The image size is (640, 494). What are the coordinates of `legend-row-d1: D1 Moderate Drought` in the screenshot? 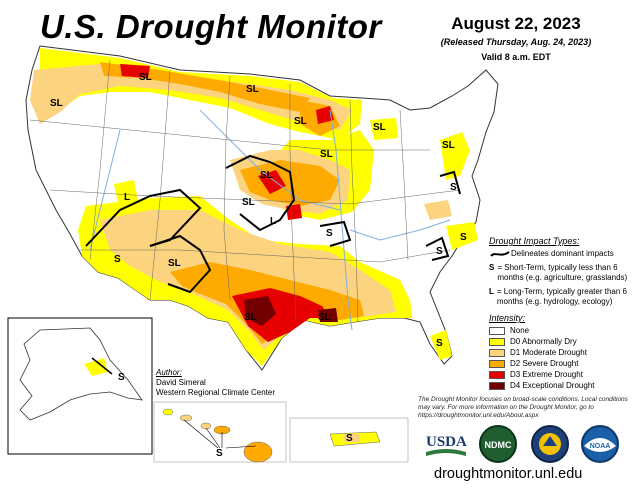 It's located at (564, 352).